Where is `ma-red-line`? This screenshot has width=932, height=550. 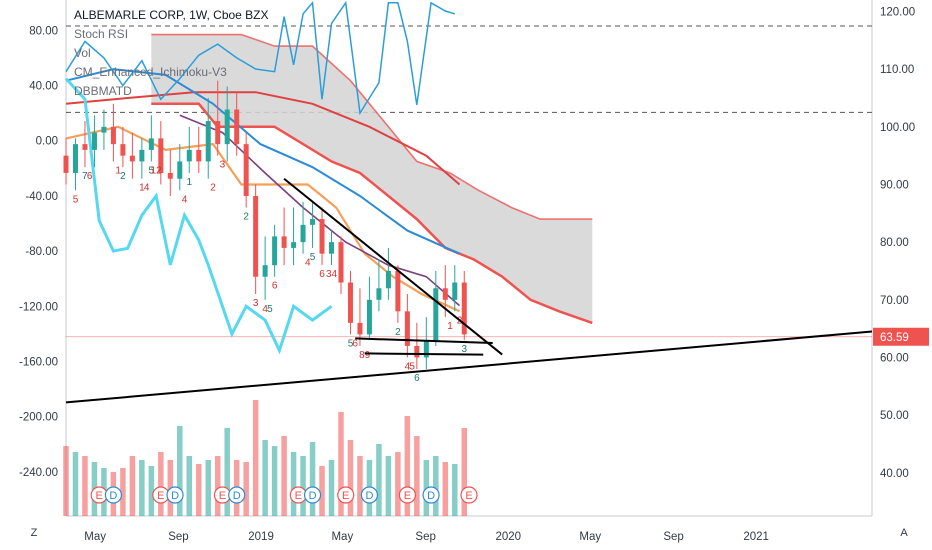 ma-red-line is located at coordinates (263, 138).